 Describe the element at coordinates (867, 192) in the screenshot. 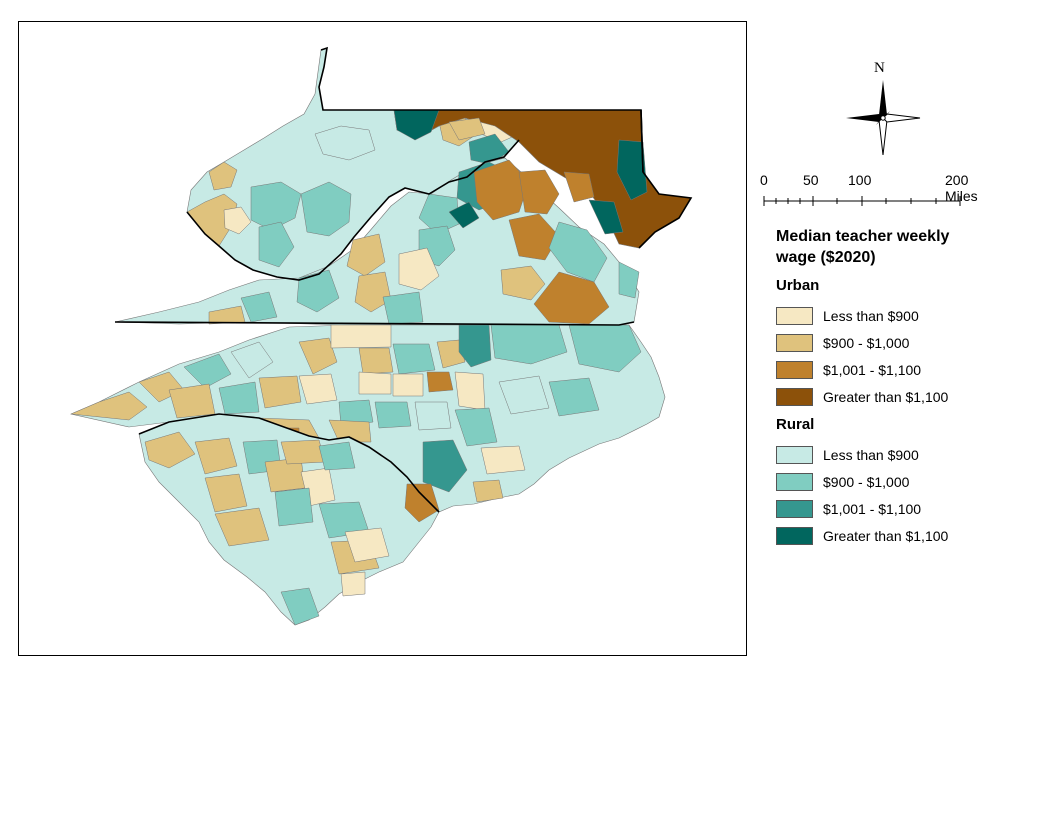

I see `scale-bar: 0 50 100 200 Miles` at that location.